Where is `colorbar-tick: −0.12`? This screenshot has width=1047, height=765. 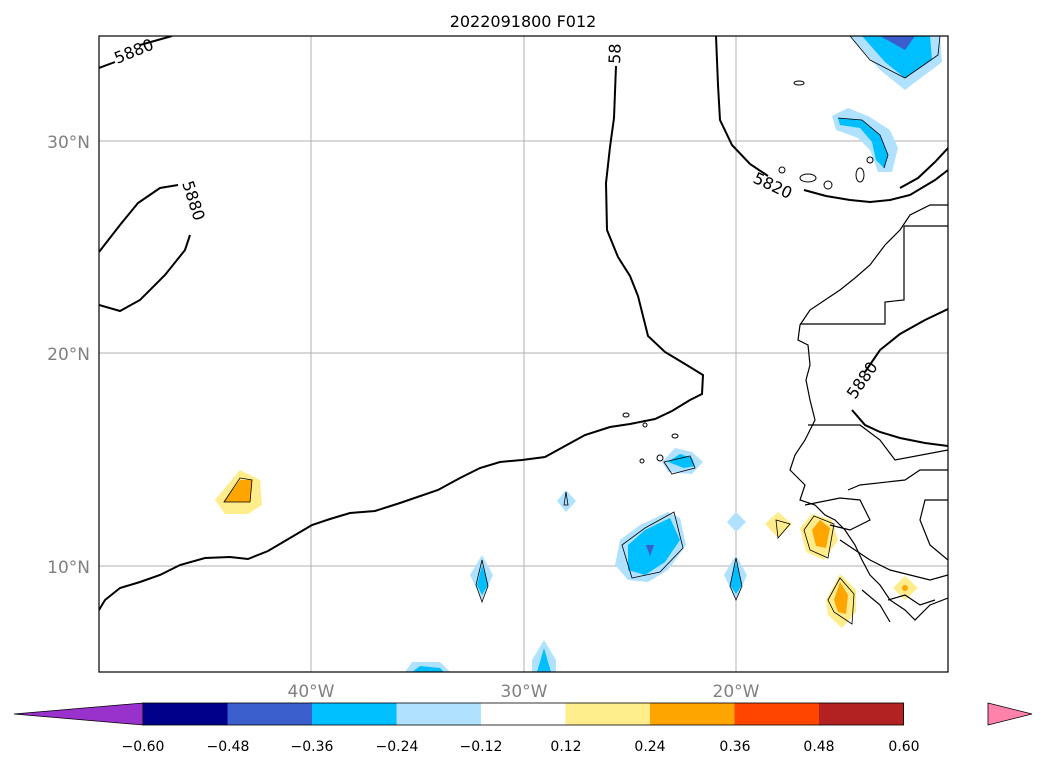 colorbar-tick: −0.12 is located at coordinates (481, 747).